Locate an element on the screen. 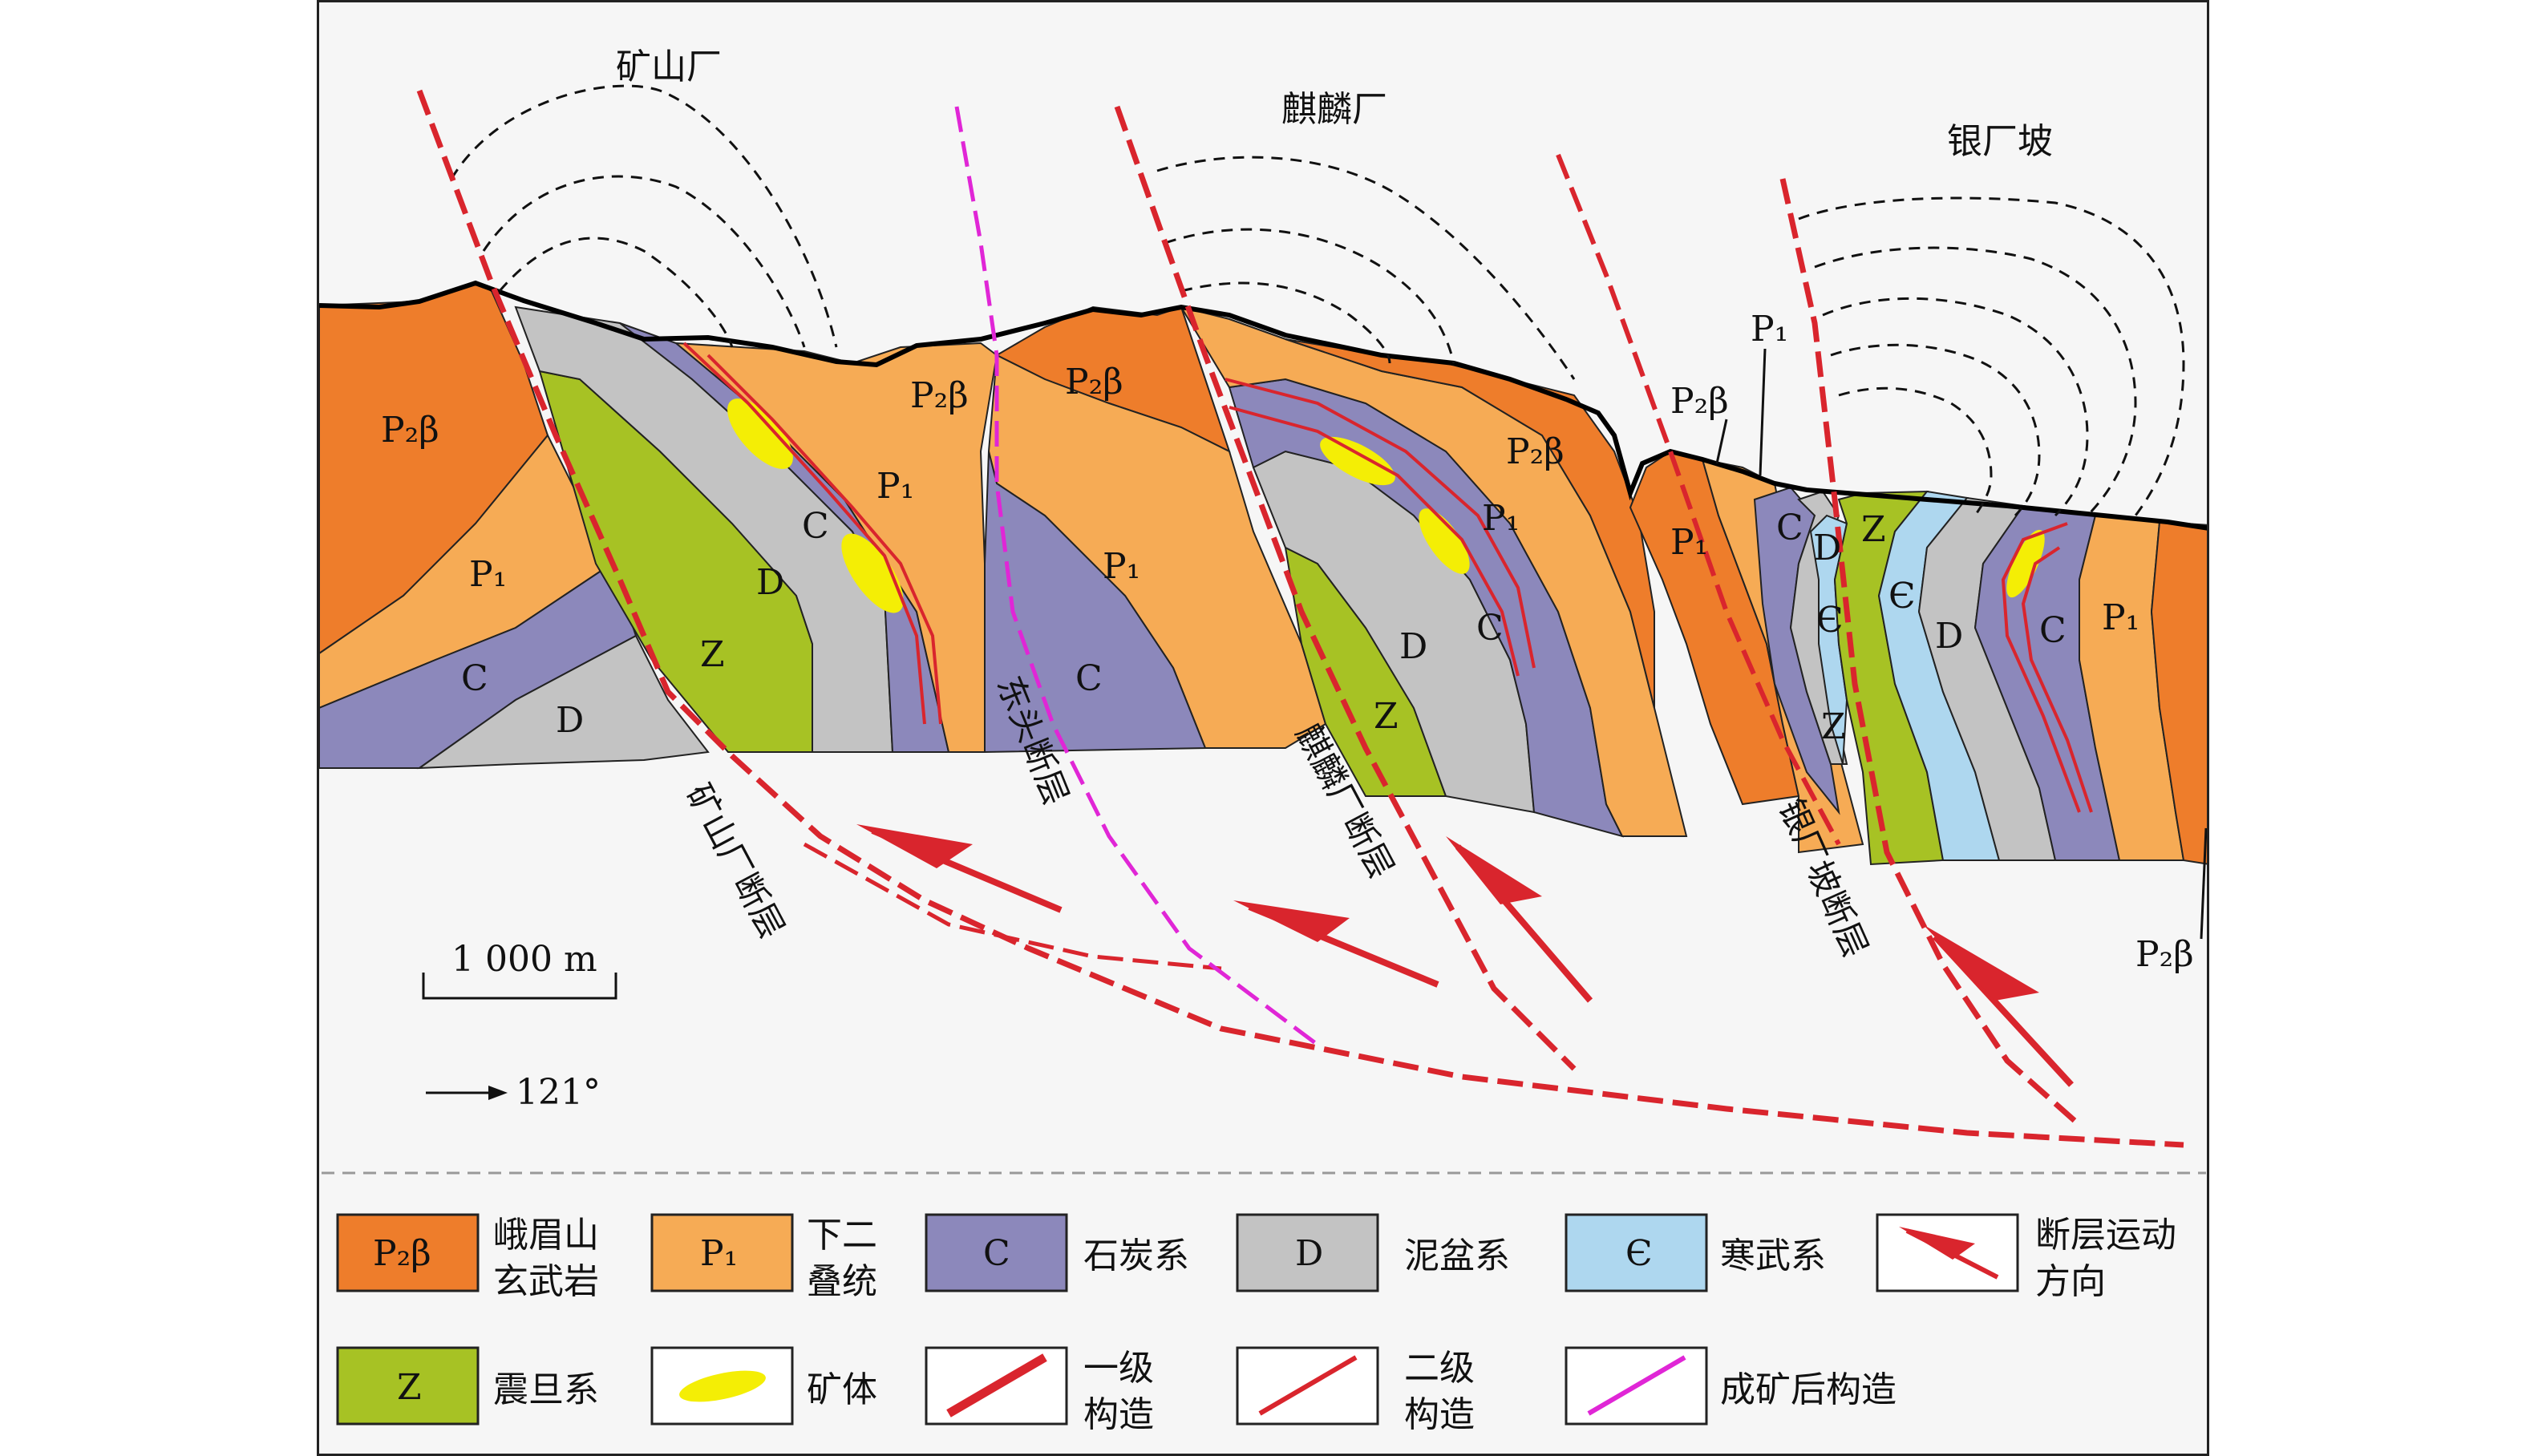  fault-secondary-east is located at coordinates (1698, 499).